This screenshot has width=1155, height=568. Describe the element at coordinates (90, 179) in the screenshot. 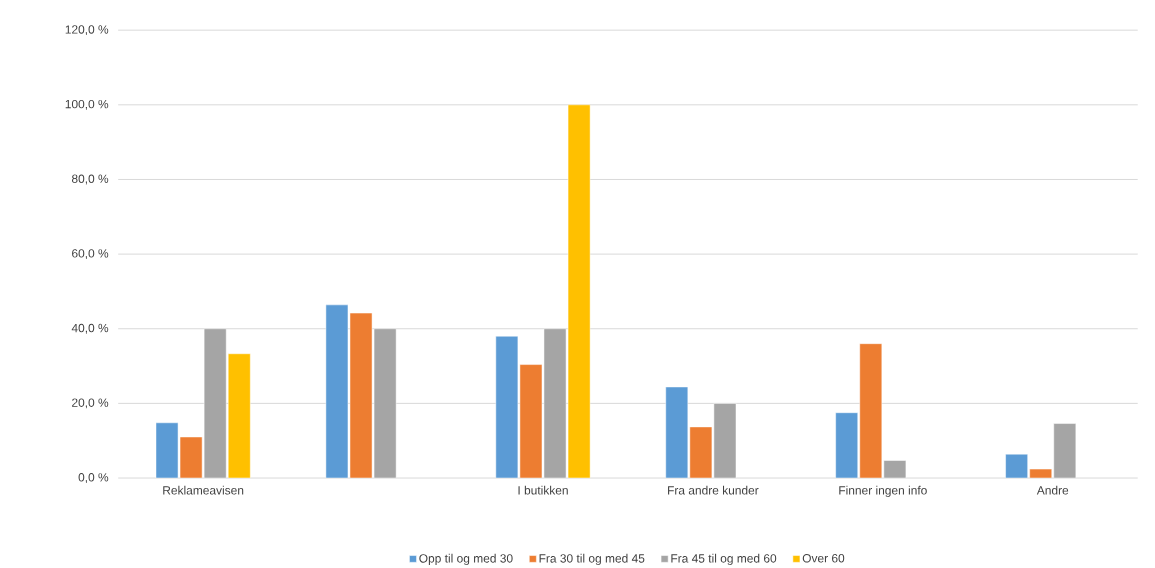

I see `y-tick-label: 80,0 %` at that location.